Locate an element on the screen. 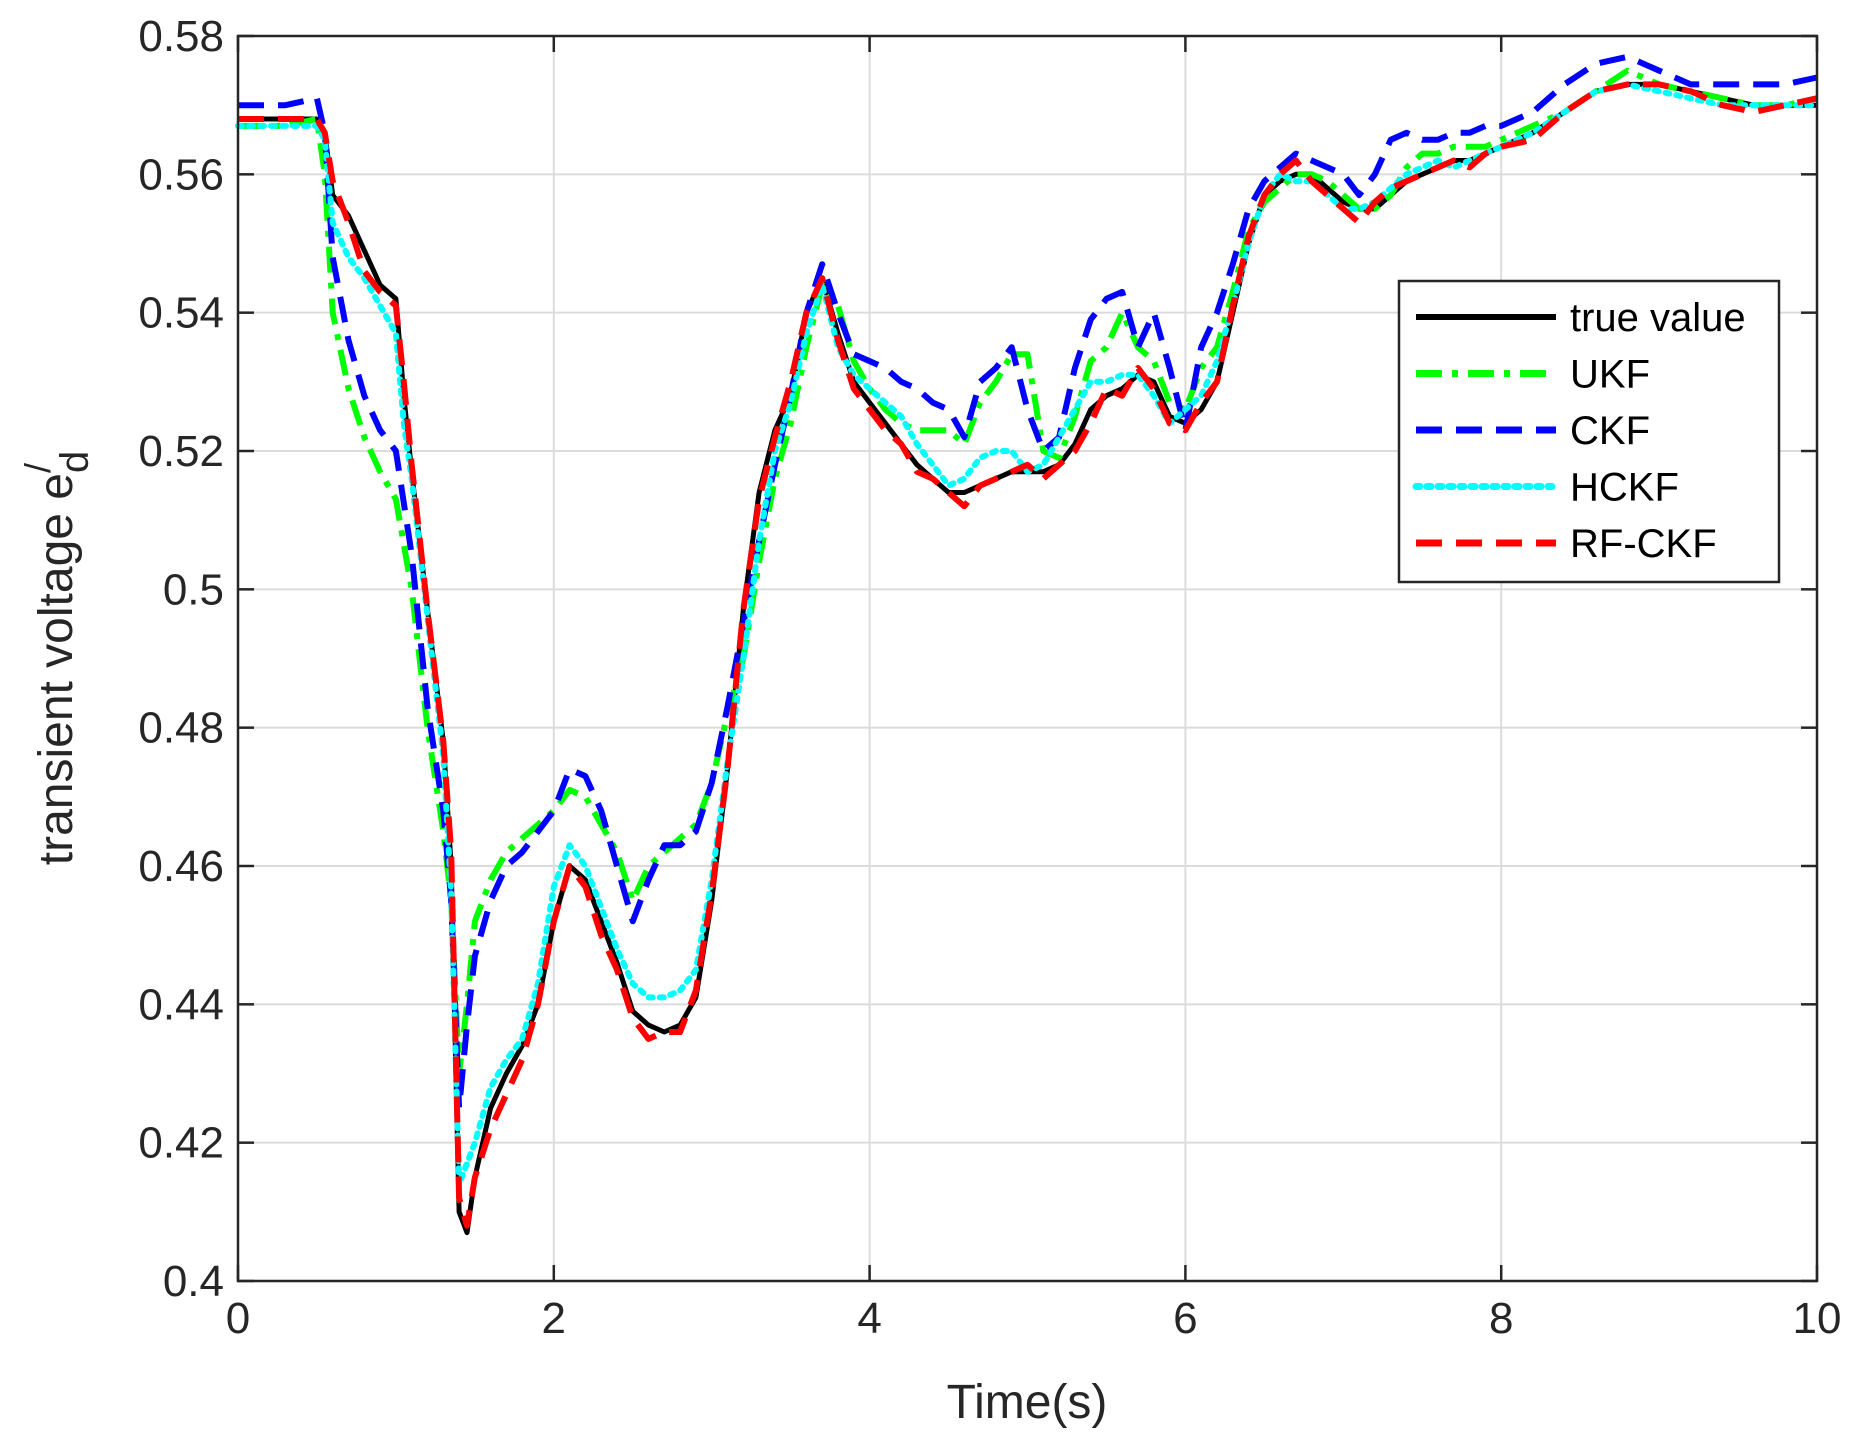 Image resolution: width=1852 pixels, height=1449 pixels. x-tick-label: 10 is located at coordinates (1817, 1318).